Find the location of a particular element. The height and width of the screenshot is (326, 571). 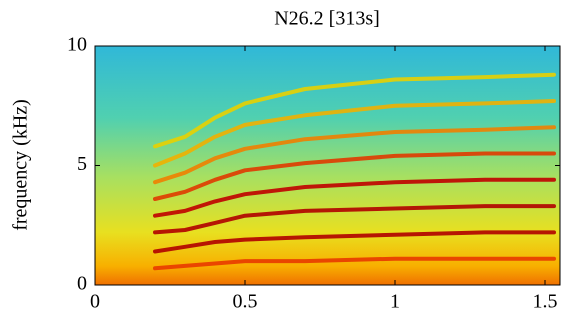

x-tick-label: 1 is located at coordinates (395, 302).